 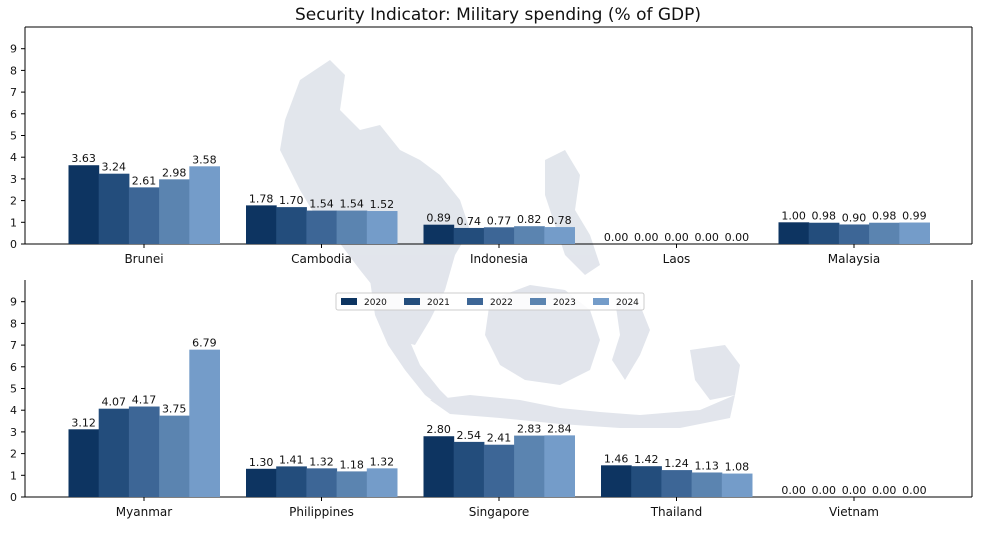 I want to click on bar-group-indonesia: 0.89 0.74 0.77 0.82 0.78, so click(x=499, y=228).